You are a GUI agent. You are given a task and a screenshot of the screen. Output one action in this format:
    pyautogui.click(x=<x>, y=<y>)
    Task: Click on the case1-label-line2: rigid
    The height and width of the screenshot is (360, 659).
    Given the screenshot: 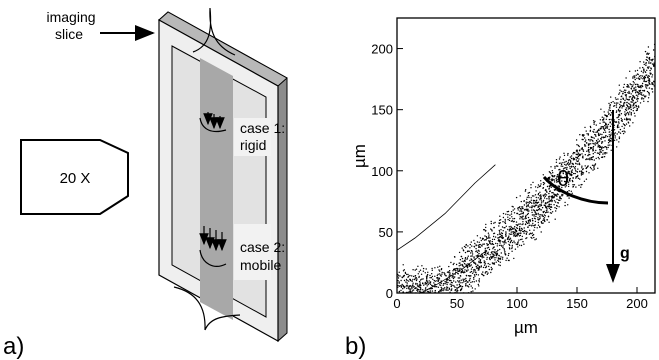 What is the action you would take?
    pyautogui.click(x=253, y=145)
    